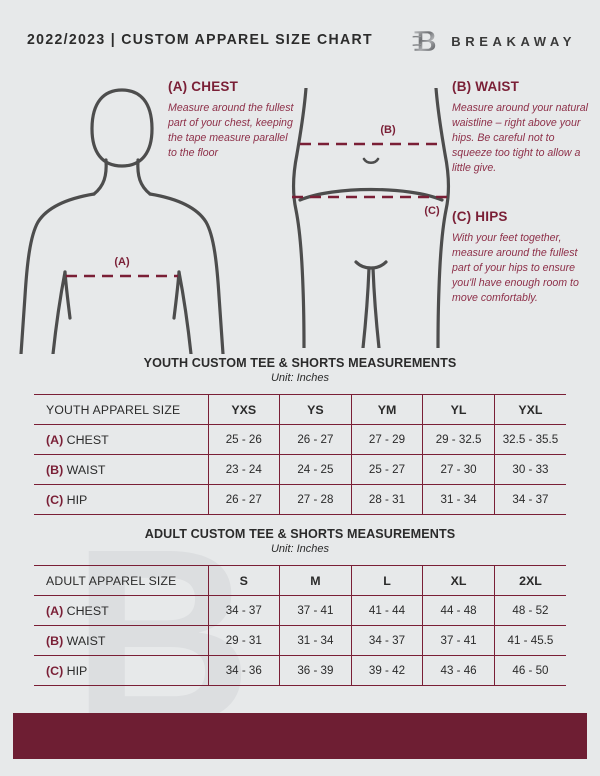 The height and width of the screenshot is (776, 600). What do you see at coordinates (315, 469) in the screenshot?
I see `youth-waist-ys: 24 - 25` at bounding box center [315, 469].